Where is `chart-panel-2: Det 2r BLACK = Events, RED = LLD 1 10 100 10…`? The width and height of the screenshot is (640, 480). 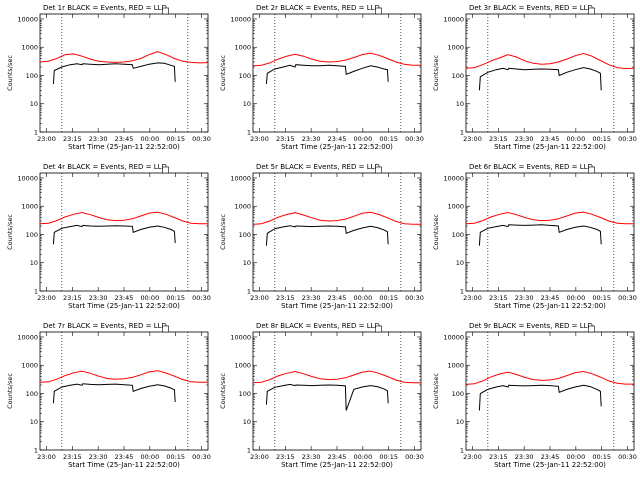
chart-panel-2: Det 2r BLACK = Events, RED = LLD 1 10 100 10… is located at coordinates (321, 77).